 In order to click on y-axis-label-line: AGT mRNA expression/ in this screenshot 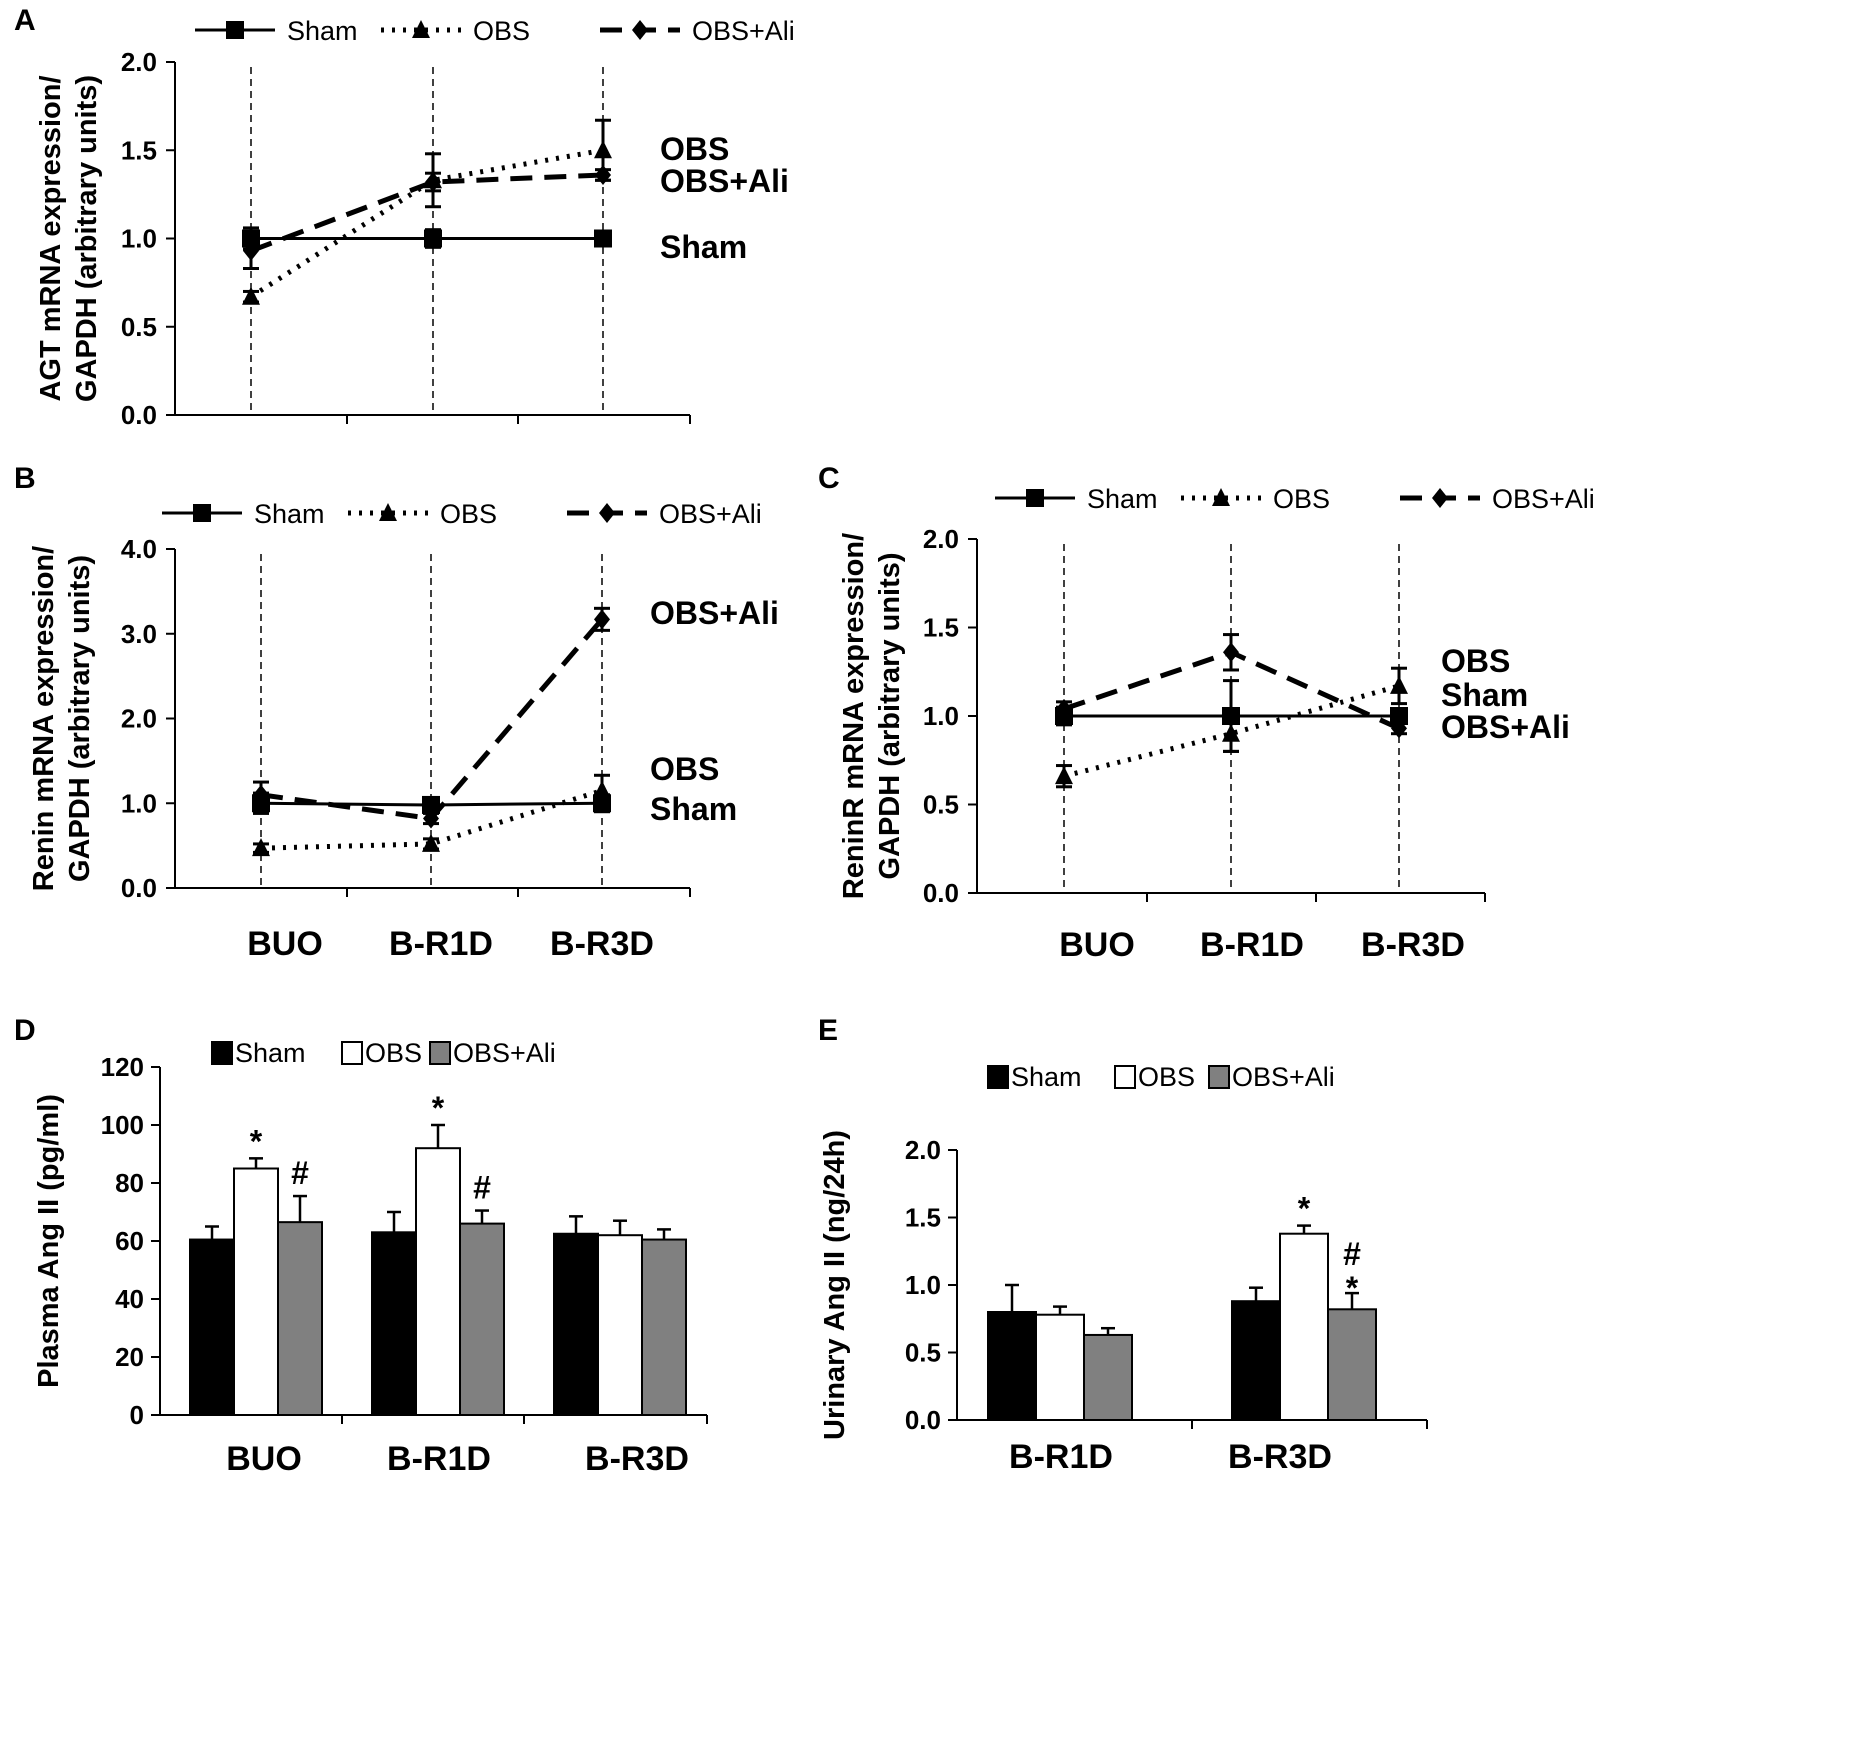, I will do `click(51, 238)`.